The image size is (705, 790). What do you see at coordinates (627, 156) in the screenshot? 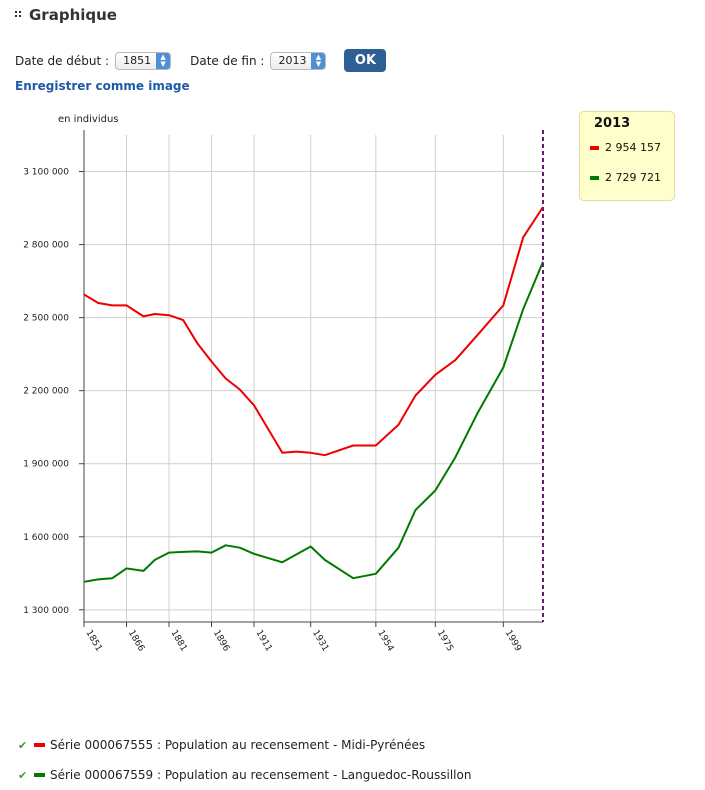
I see `value-tooltip: 2013 2 954 157 2 729 721` at bounding box center [627, 156].